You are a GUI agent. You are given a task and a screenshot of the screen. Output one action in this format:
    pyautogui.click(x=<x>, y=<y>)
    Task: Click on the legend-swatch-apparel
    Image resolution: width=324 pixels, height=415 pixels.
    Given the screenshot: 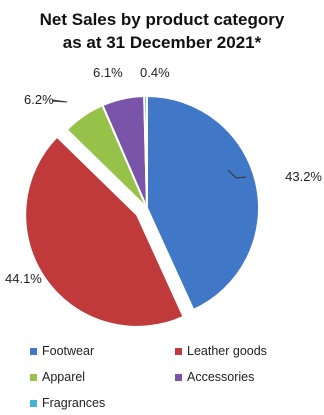 What is the action you would take?
    pyautogui.click(x=33, y=377)
    